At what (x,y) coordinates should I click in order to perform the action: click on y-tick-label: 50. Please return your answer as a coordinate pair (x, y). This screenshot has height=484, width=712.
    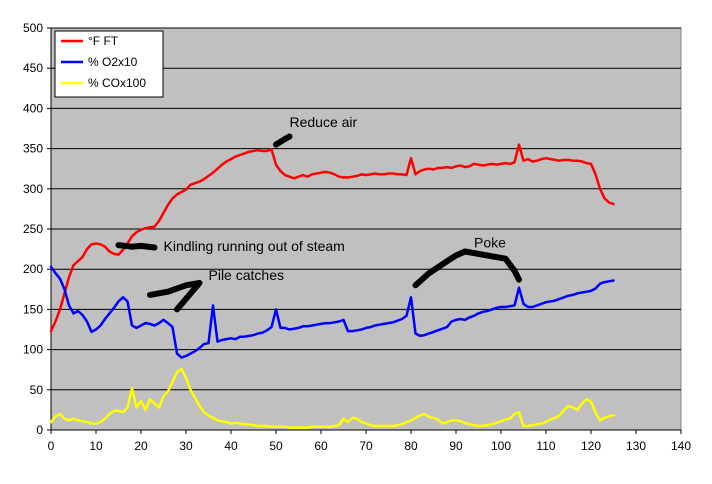
    Looking at the image, I should click on (37, 390).